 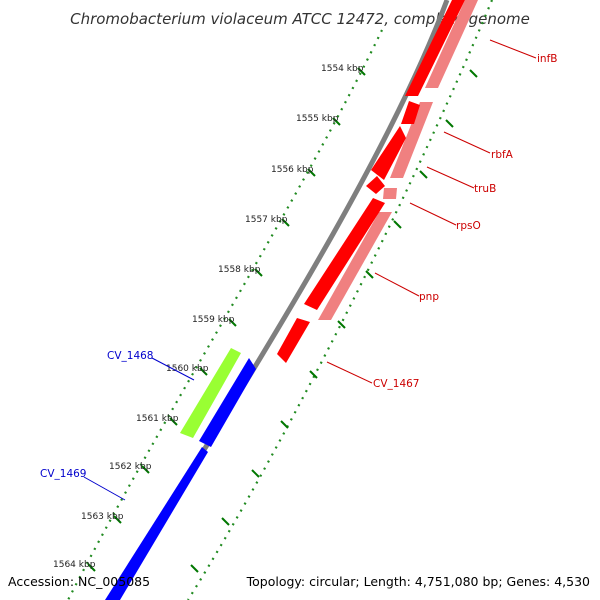 I want to click on label-truB: truB, so click(x=485, y=189).